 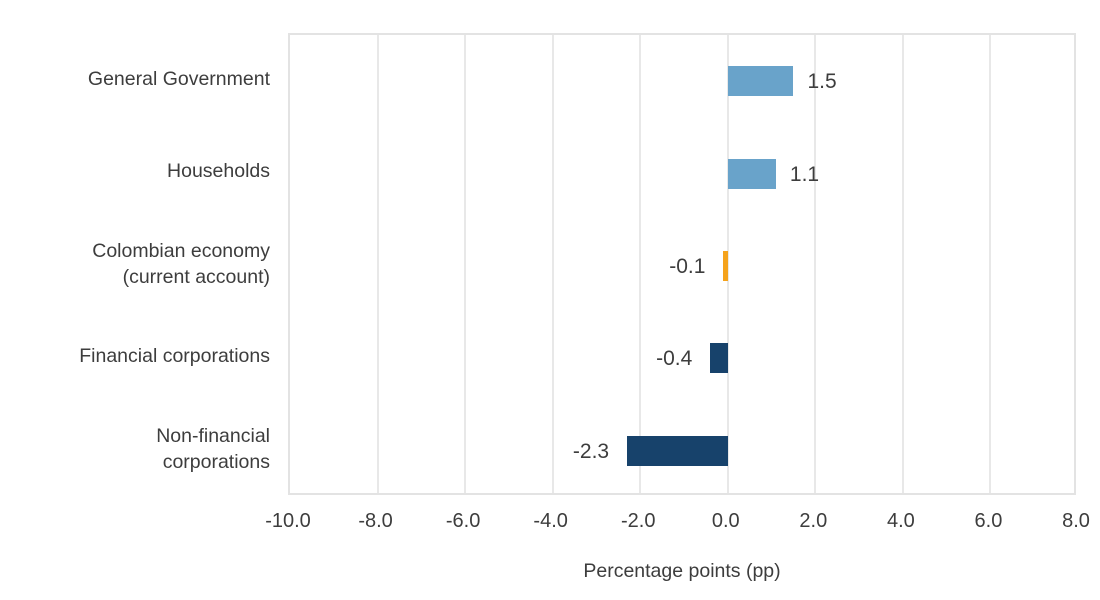 What do you see at coordinates (674, 359) in the screenshot?
I see `bar-value-label: -0.4` at bounding box center [674, 359].